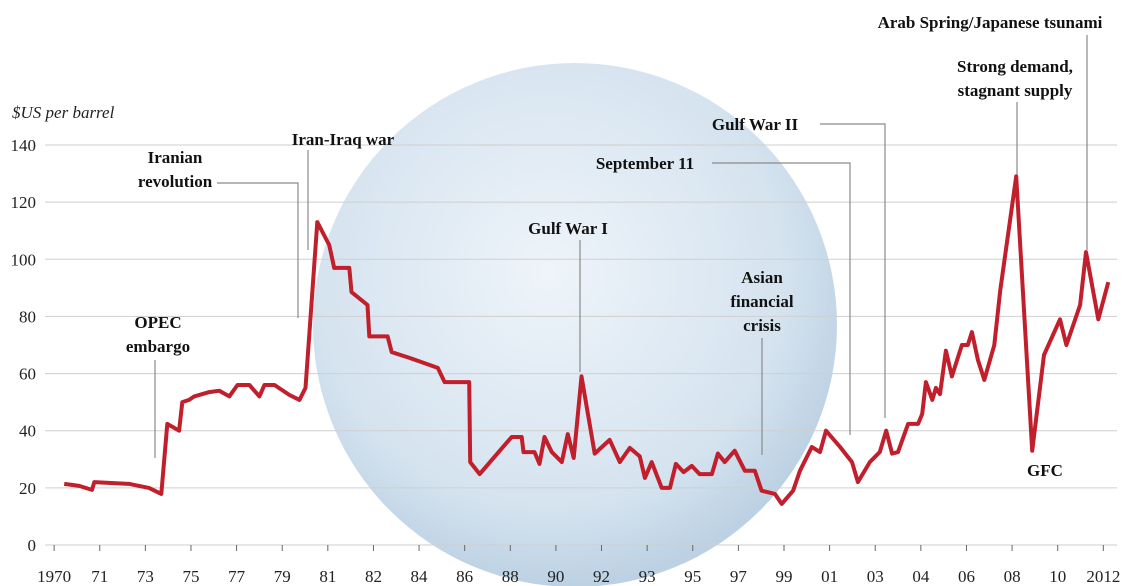 The width and height of the screenshot is (1141, 586). What do you see at coordinates (692, 576) in the screenshot?
I see `x-tick-label: 95` at bounding box center [692, 576].